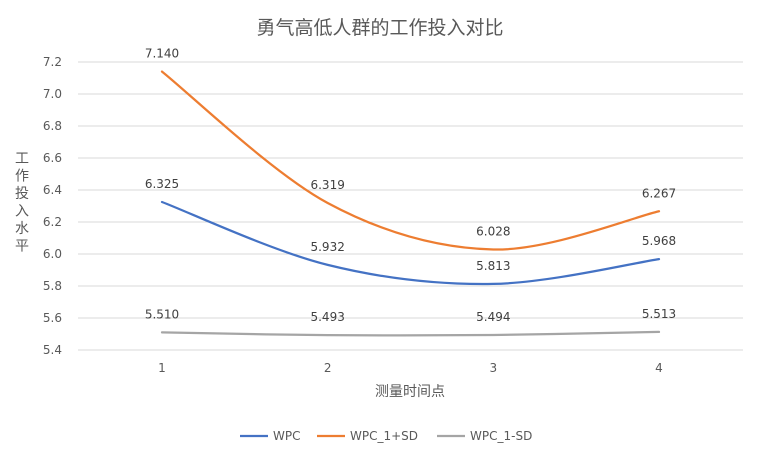 This screenshot has width=759, height=460. I want to click on data-label: 5.932, so click(327, 247).